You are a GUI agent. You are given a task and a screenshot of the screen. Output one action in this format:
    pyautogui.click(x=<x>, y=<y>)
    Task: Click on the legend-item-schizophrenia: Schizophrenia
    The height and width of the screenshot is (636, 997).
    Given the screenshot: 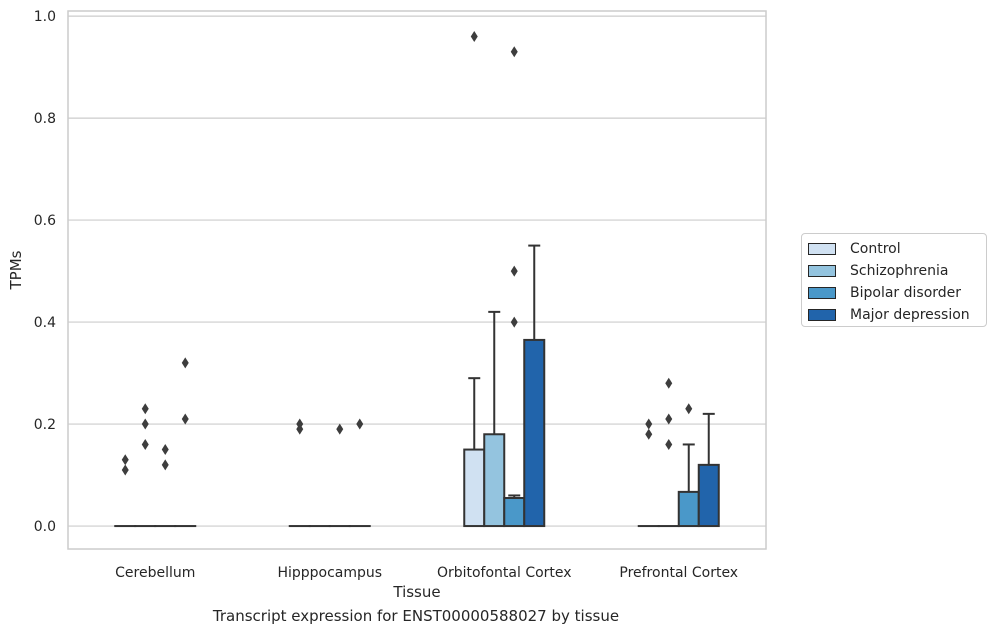 What is the action you would take?
    pyautogui.click(x=894, y=271)
    